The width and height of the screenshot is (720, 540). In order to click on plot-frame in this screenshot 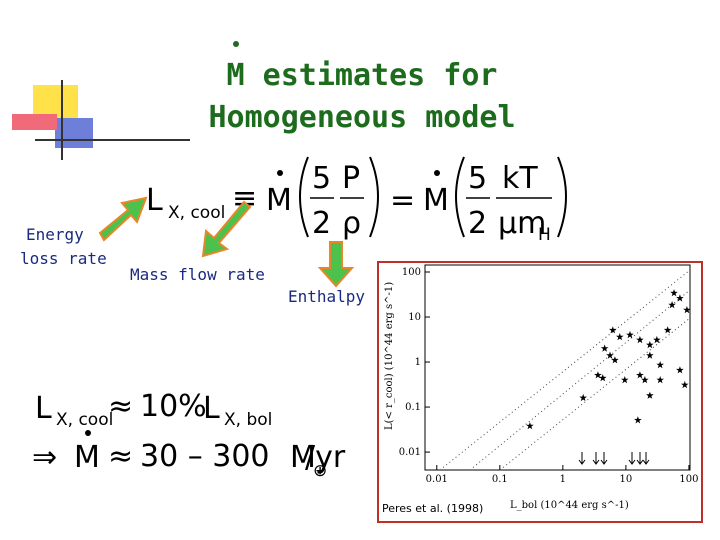, I will do `click(557, 367)`.